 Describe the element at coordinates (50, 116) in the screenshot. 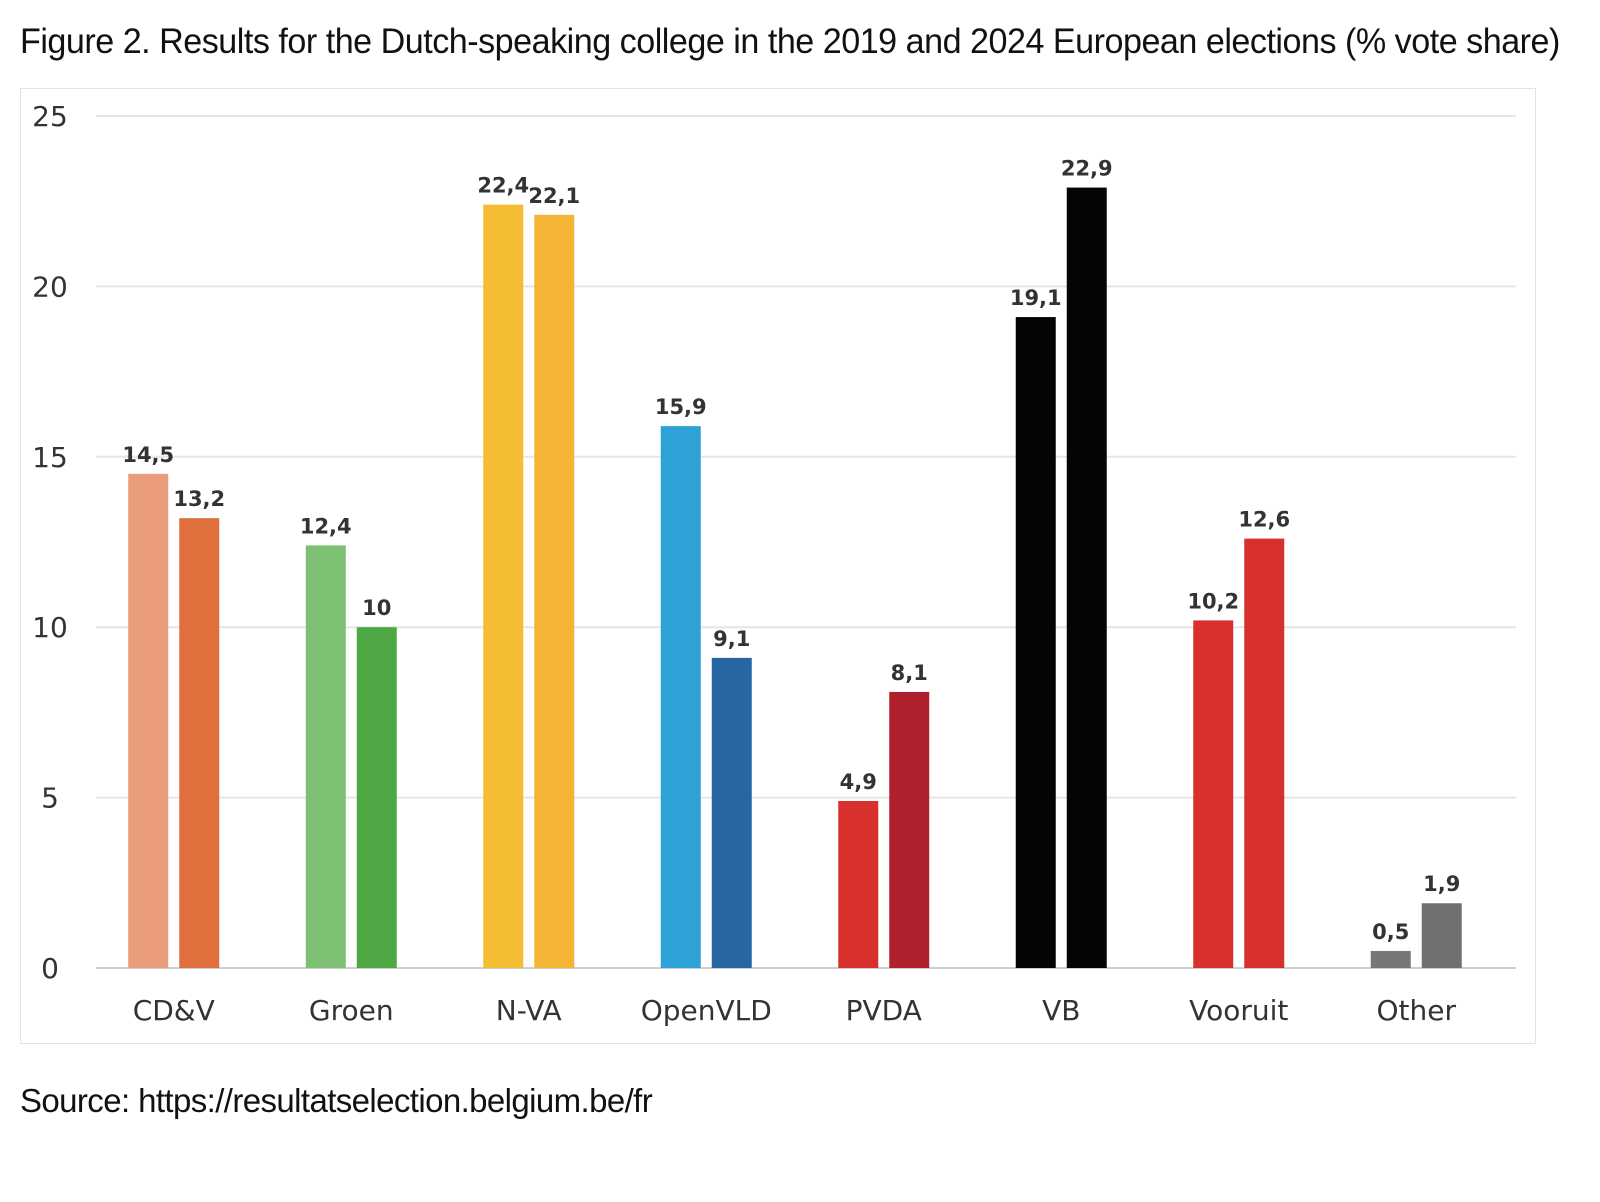

I see `y-tick-label: 25` at that location.